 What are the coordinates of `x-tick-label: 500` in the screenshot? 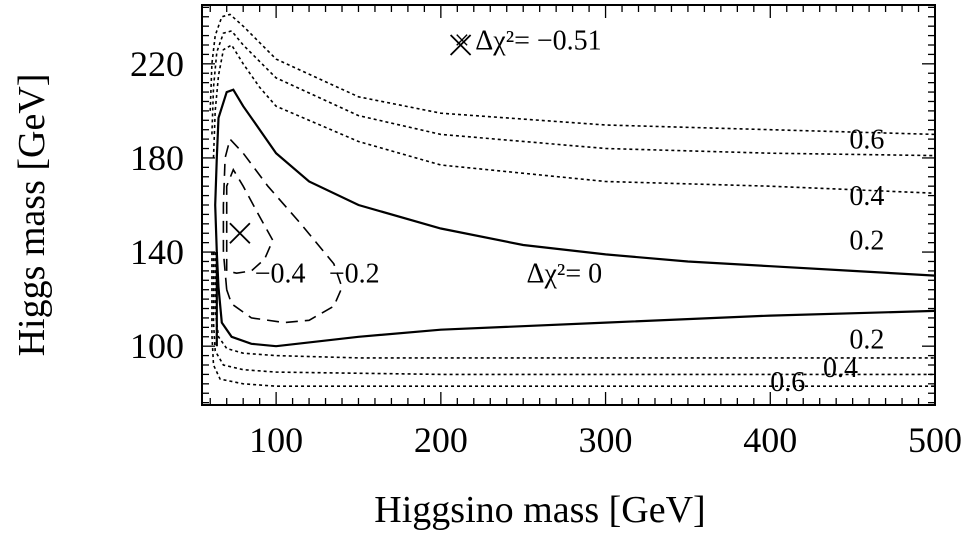 It's located at (935, 440).